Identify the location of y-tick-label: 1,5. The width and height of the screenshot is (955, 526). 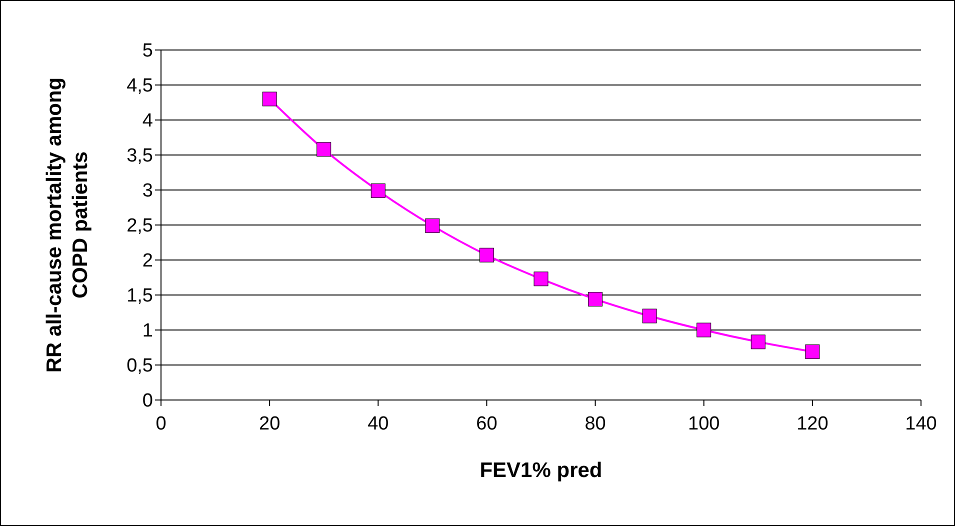
(139, 296).